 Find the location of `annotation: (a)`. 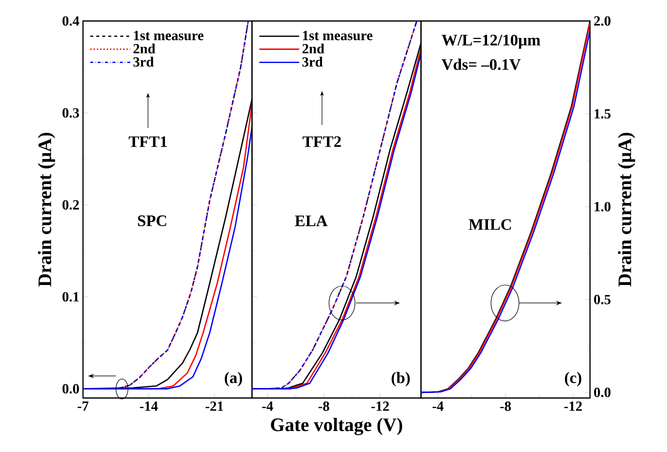

annotation: (a) is located at coordinates (233, 379).